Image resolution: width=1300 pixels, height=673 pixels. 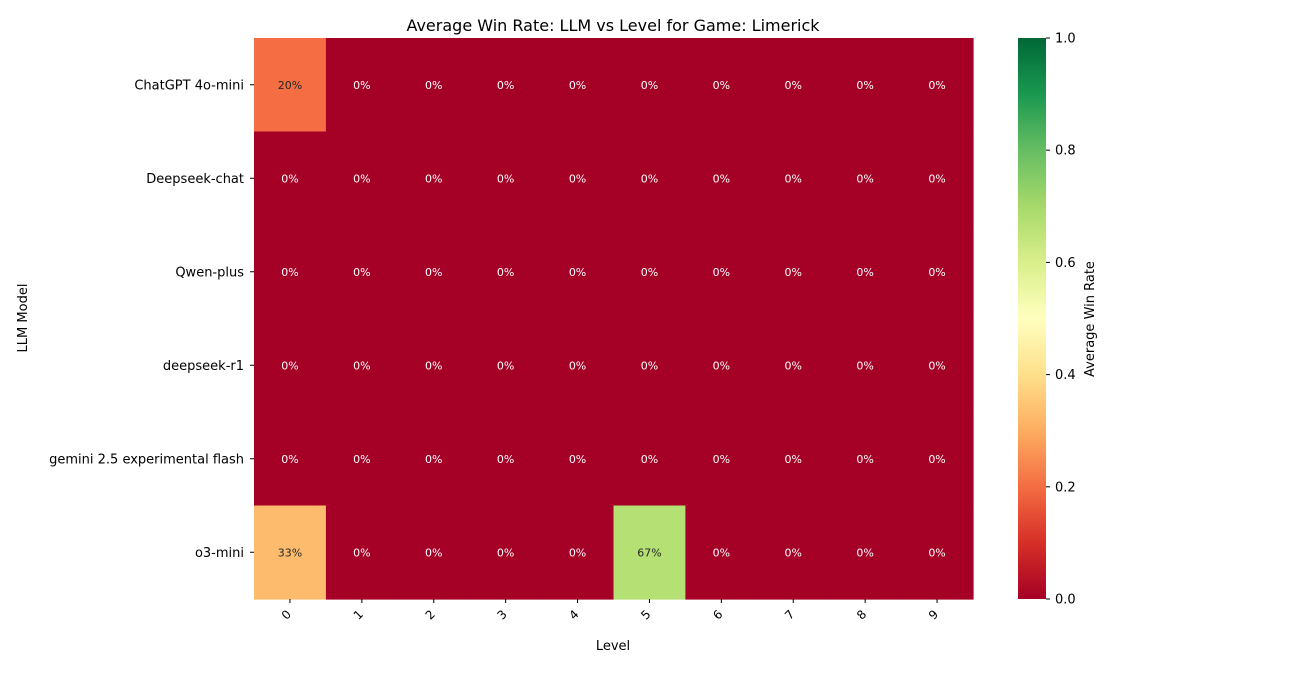 What do you see at coordinates (286, 614) in the screenshot?
I see `x-tick-label: 0` at bounding box center [286, 614].